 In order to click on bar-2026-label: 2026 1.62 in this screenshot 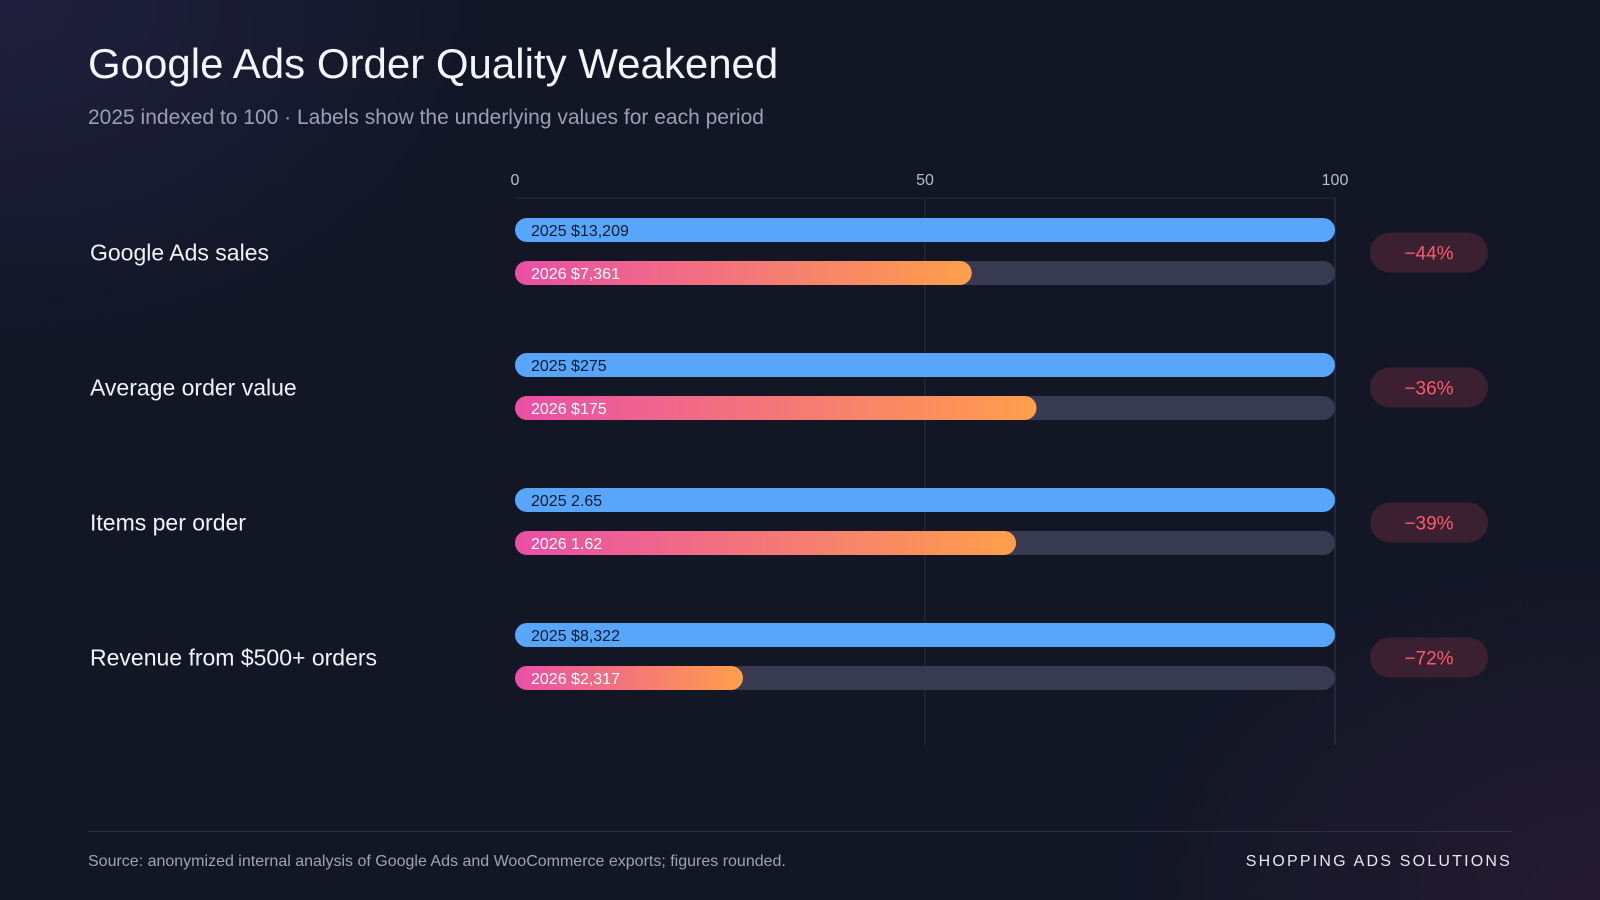, I will do `click(566, 544)`.